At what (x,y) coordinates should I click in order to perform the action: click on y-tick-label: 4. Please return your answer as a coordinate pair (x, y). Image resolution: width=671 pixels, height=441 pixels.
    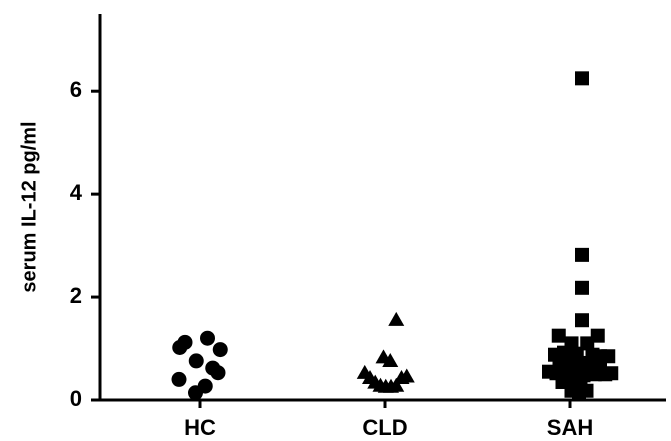
    Looking at the image, I should click on (76, 192).